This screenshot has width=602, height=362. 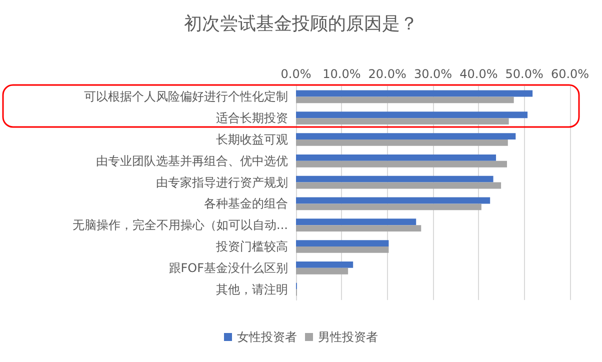 What do you see at coordinates (570, 74) in the screenshot?
I see `x-tick-label: 60.0%` at bounding box center [570, 74].